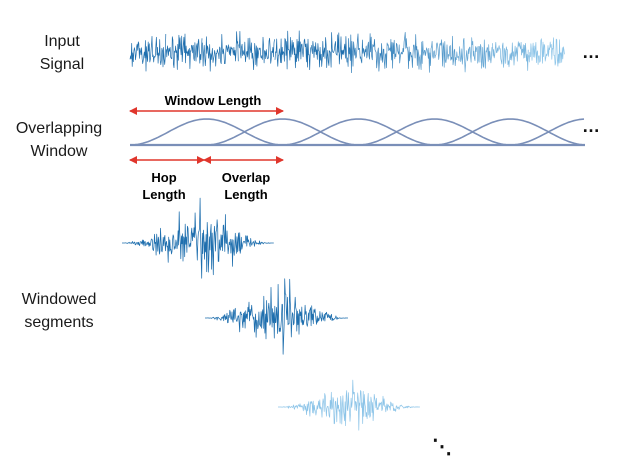  What do you see at coordinates (59, 311) in the screenshot?
I see `windowed-segments-label: Windowed segments` at bounding box center [59, 311].